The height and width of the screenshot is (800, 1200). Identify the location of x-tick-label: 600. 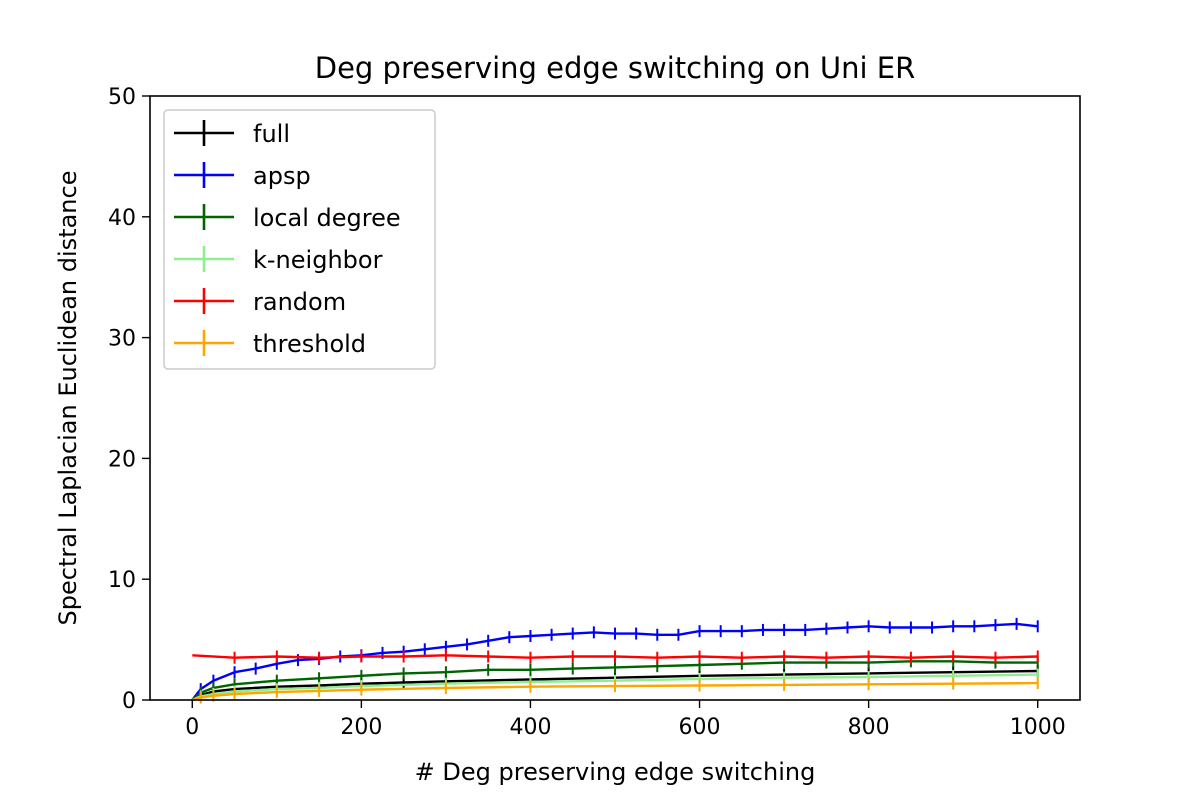
(700, 727).